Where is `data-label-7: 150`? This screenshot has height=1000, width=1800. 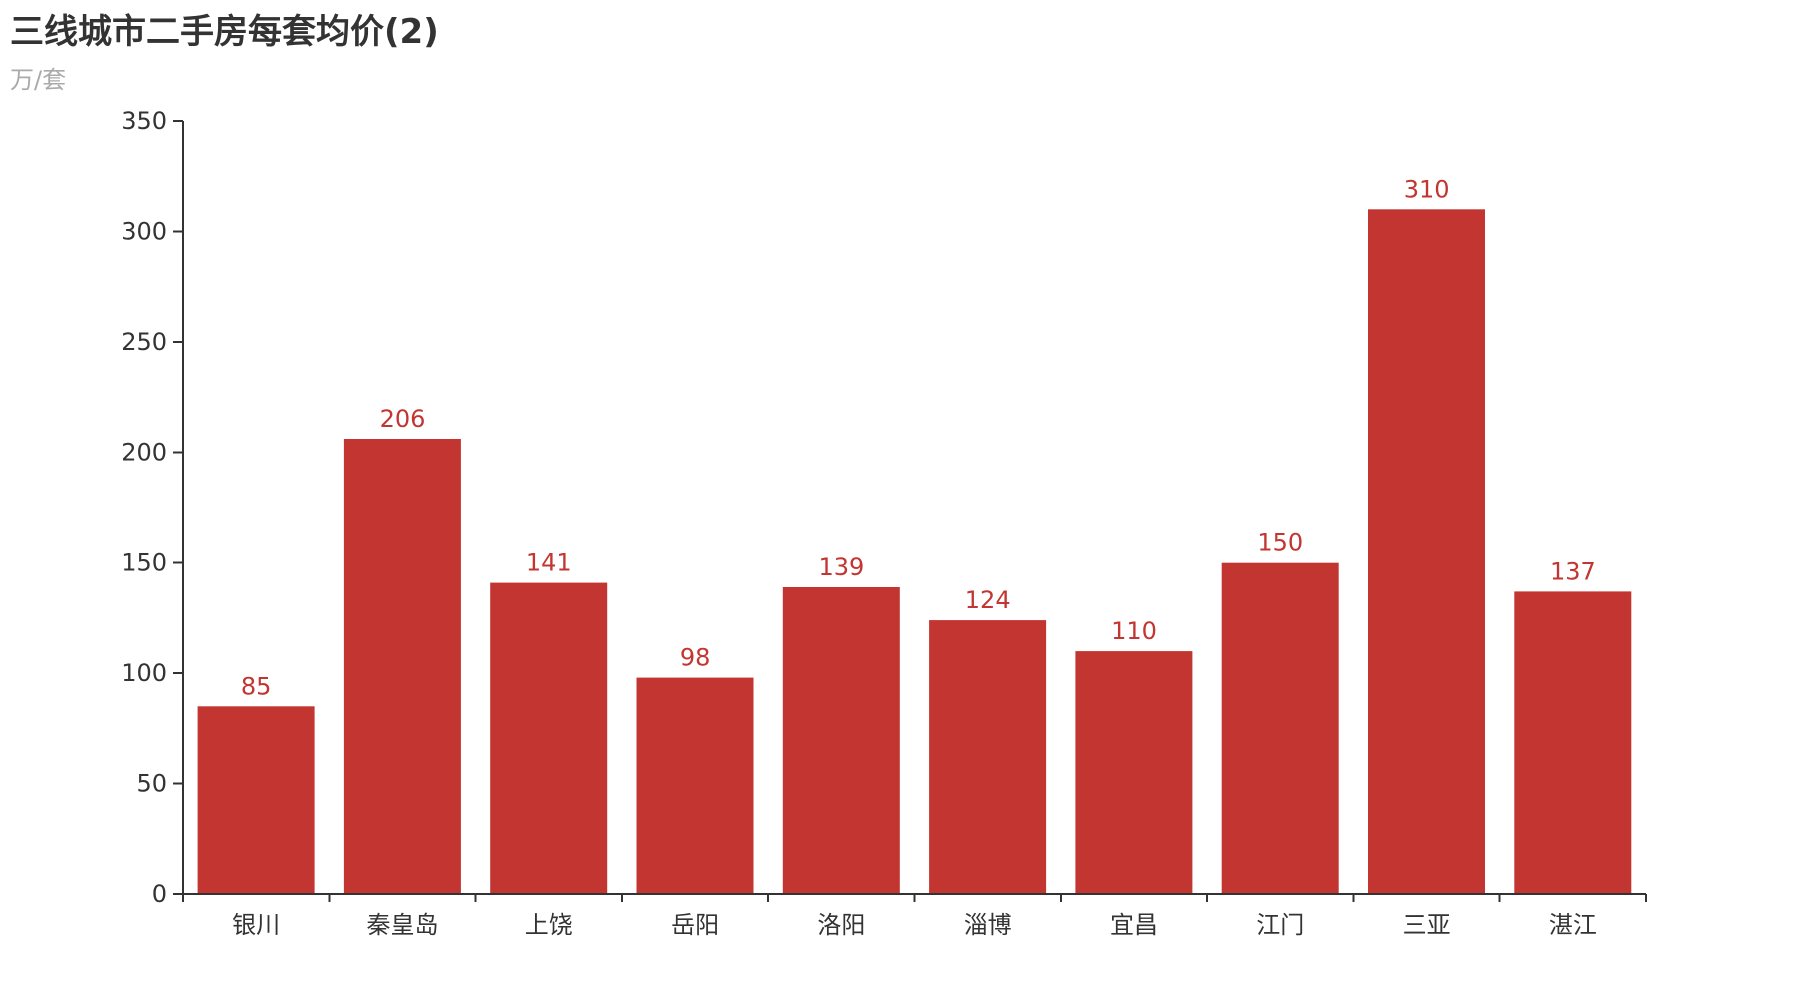
data-label-7: 150 is located at coordinates (1280, 543).